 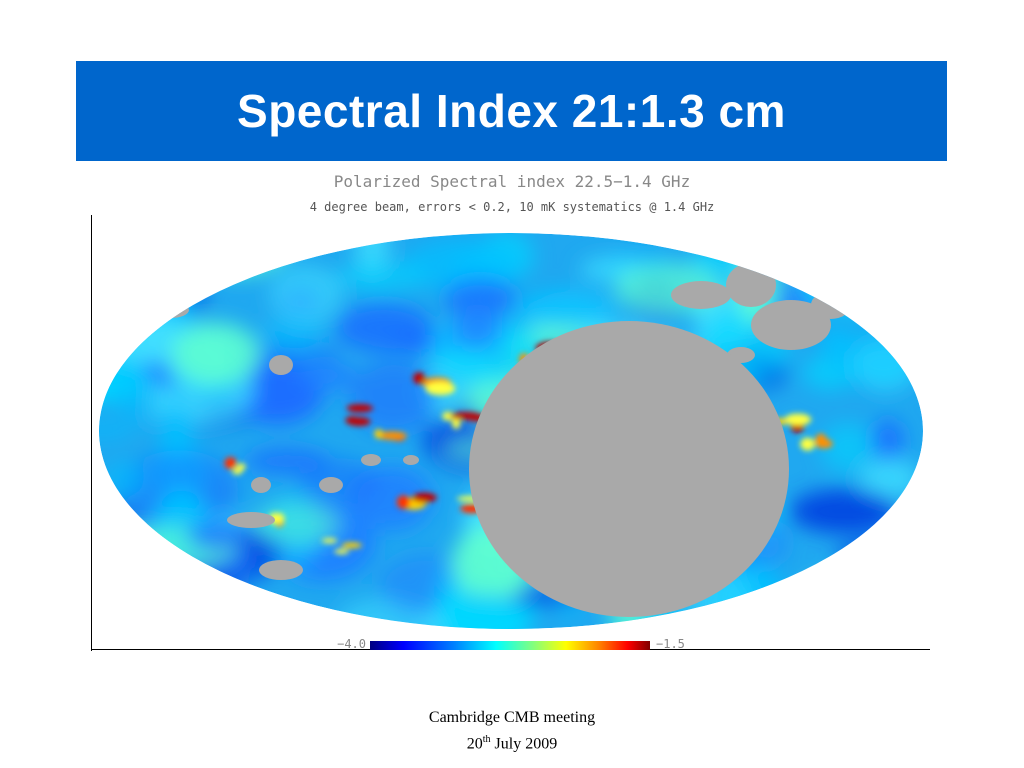 What do you see at coordinates (512, 181) in the screenshot?
I see `figure-title: Polarized Spectral index 22.5−1.4 GHz` at bounding box center [512, 181].